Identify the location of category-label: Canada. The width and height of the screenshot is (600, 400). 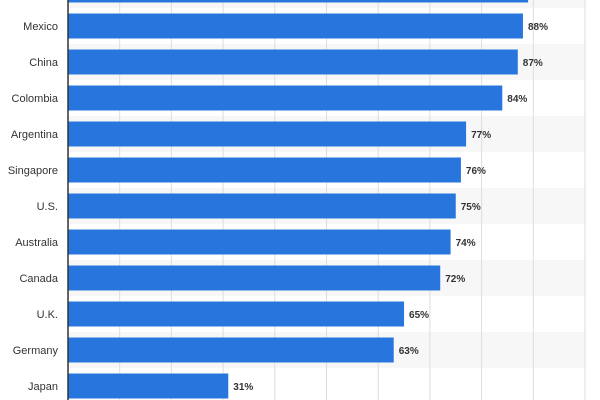
(38, 279).